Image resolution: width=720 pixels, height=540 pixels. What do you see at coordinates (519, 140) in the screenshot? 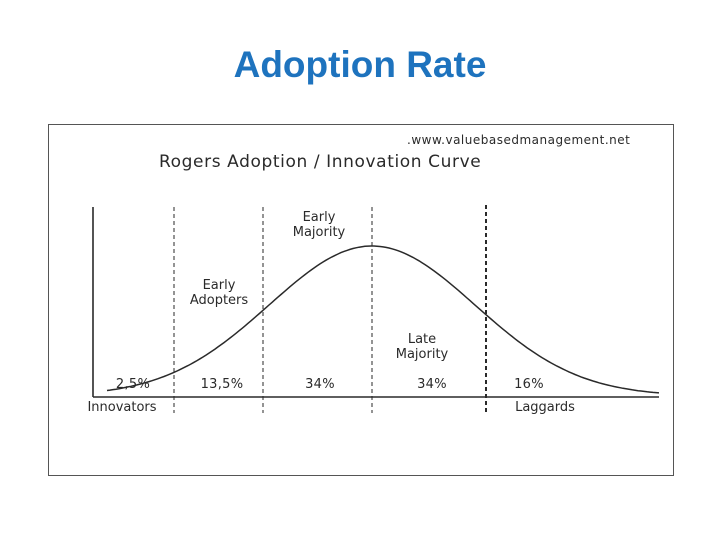
I see `source-label: .www.valuebasedmanagement.net` at bounding box center [519, 140].